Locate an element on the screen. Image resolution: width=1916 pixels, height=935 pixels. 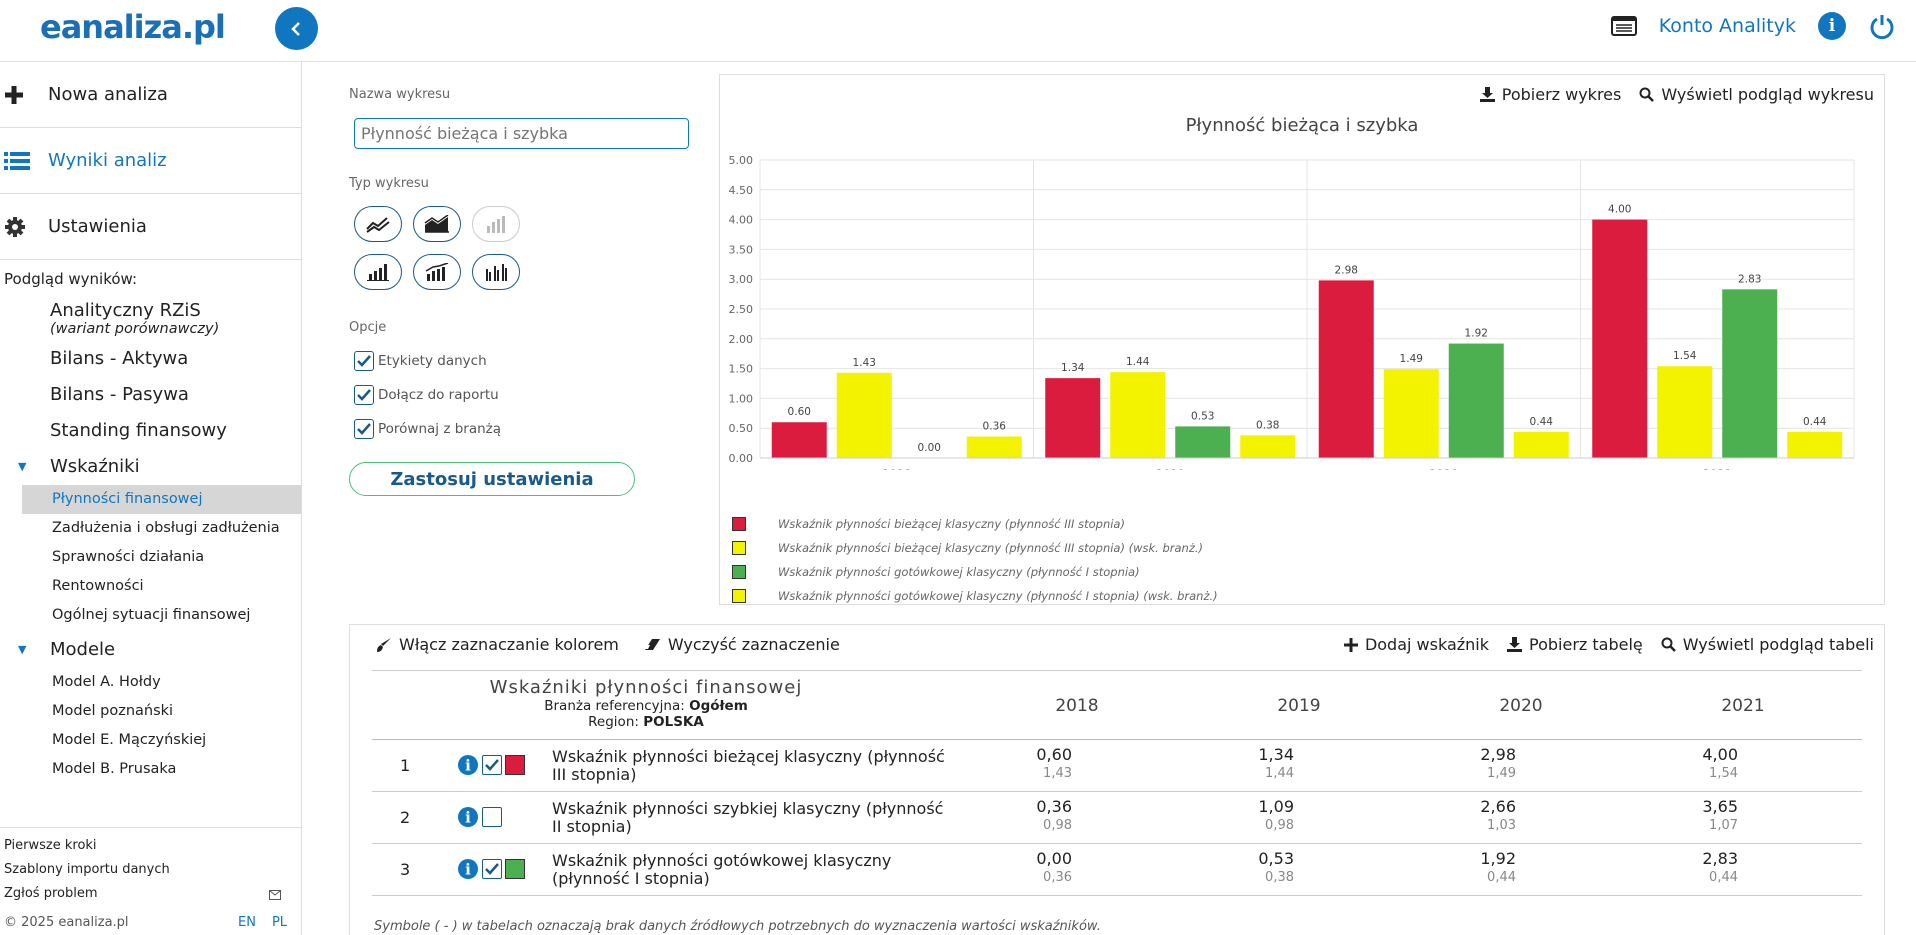
clear-mark-button: Wyczyść zaznaczenie is located at coordinates (741, 644).